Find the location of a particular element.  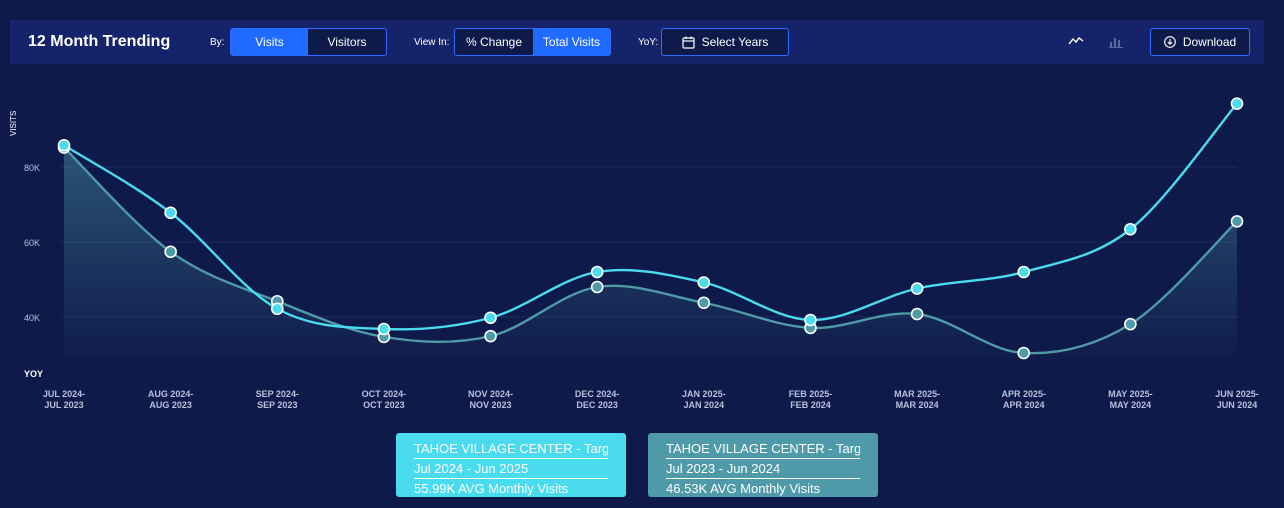

yoy-label: YoY: is located at coordinates (648, 42).